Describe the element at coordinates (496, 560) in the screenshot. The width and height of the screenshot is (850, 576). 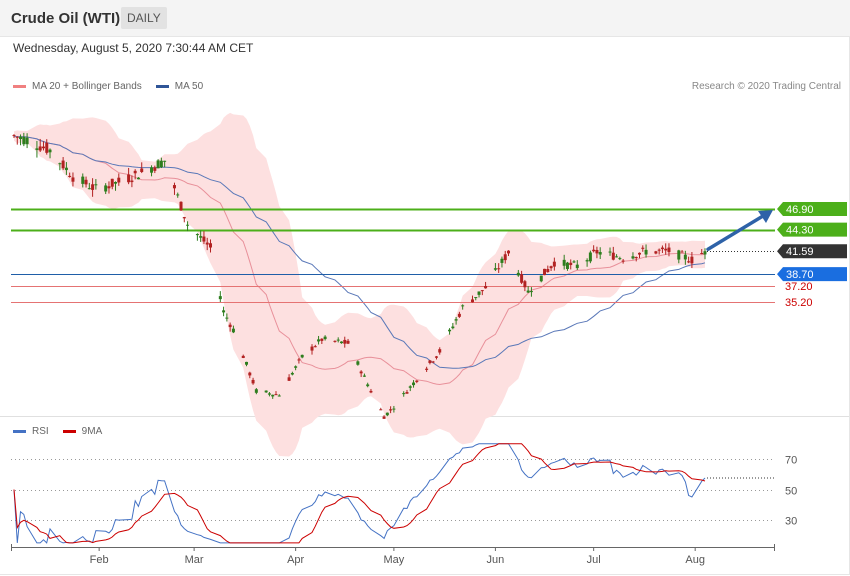
I see `x-tick-label-Jun: Jun` at that location.